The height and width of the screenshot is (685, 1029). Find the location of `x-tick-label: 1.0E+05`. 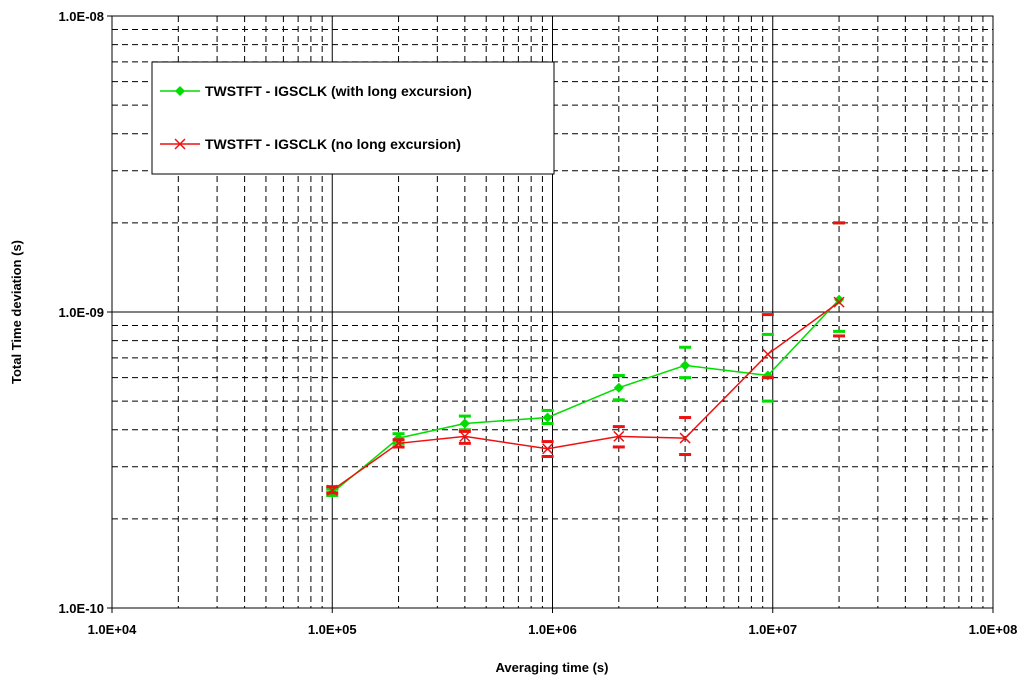

x-tick-label: 1.0E+05 is located at coordinates (332, 629).